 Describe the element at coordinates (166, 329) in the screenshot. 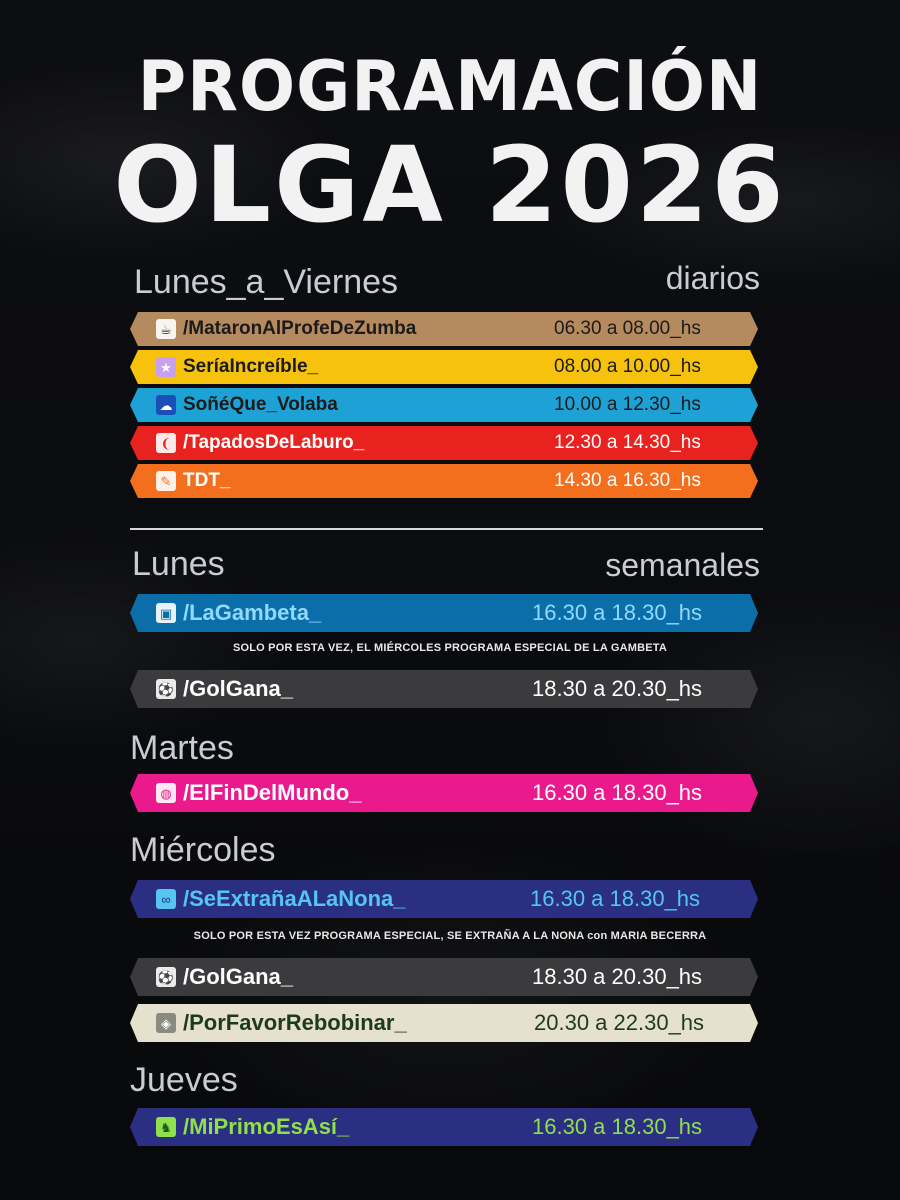

I see `coffee-icon: ☕` at that location.